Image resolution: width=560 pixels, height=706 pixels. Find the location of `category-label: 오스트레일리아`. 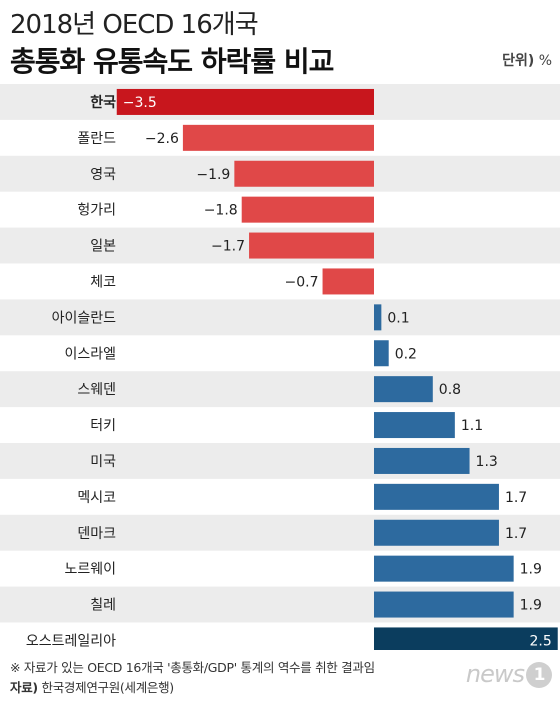

category-label: 오스트레일리아 is located at coordinates (71, 641).